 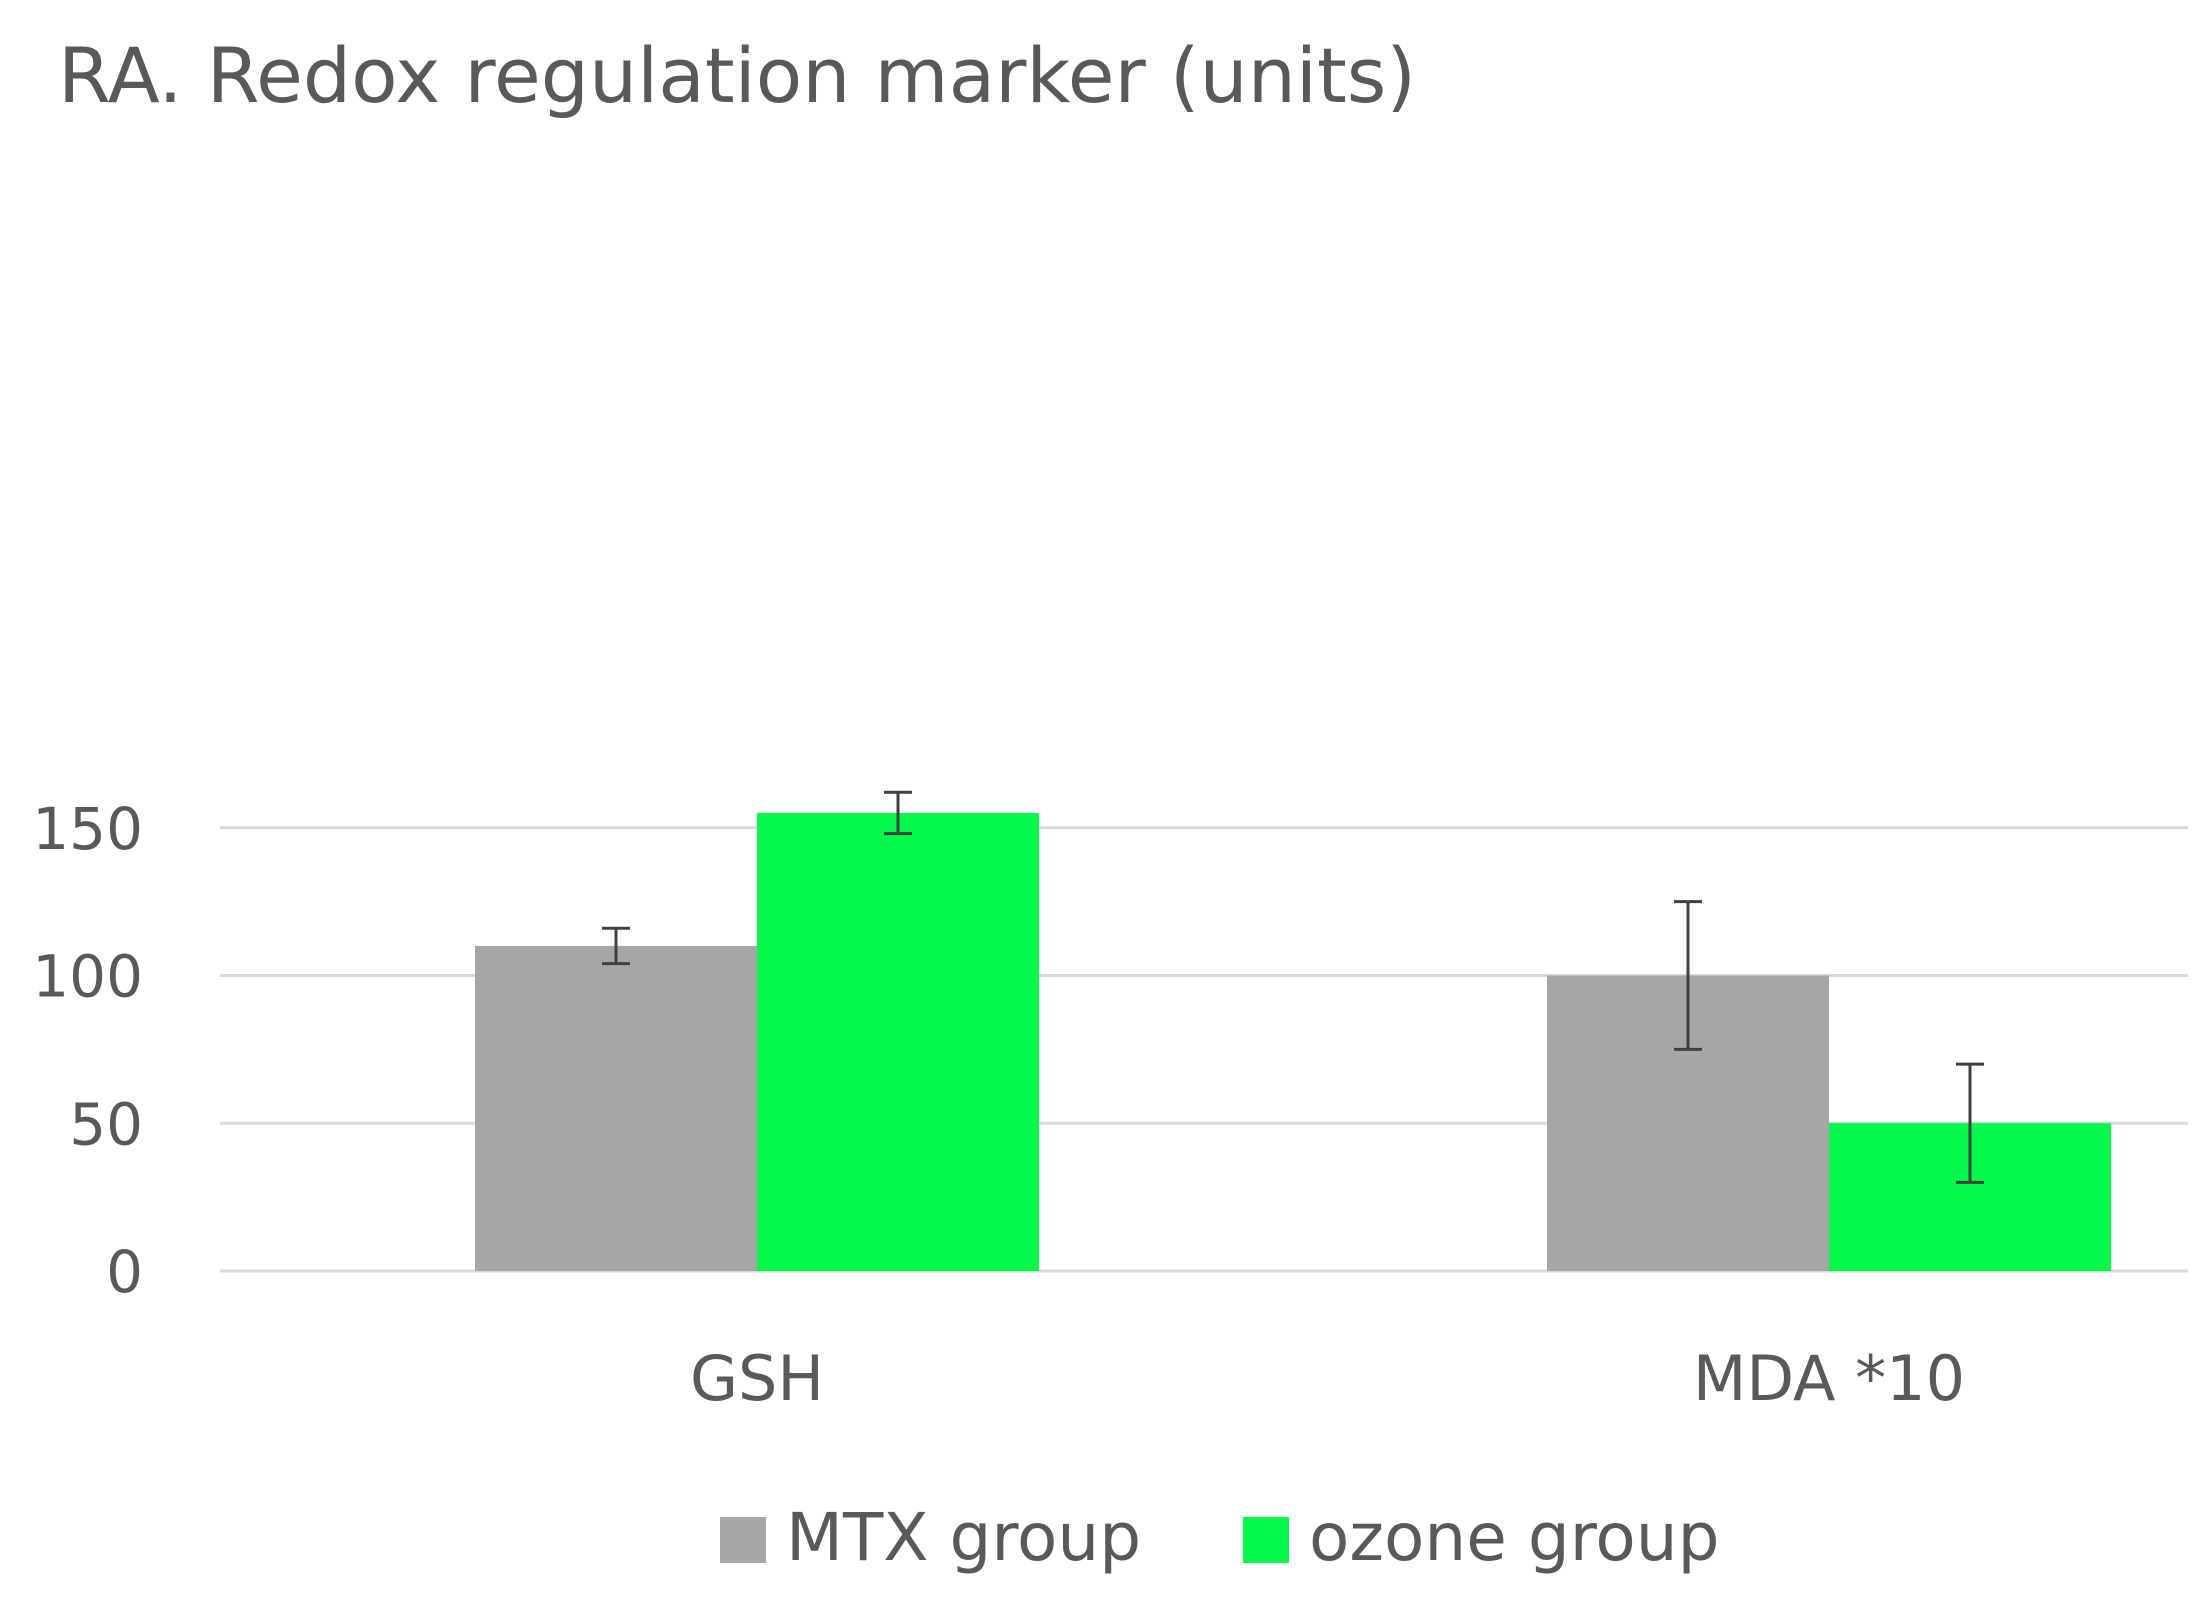 I want to click on legend-label: ozone group, so click(x=1514, y=1537).